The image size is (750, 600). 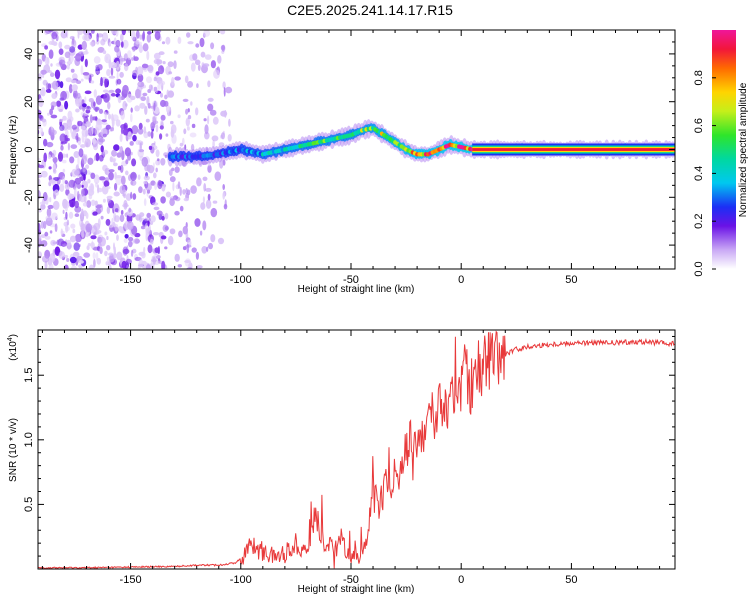 What do you see at coordinates (131, 280) in the screenshot?
I see `x-tick-label: -150` at bounding box center [131, 280].